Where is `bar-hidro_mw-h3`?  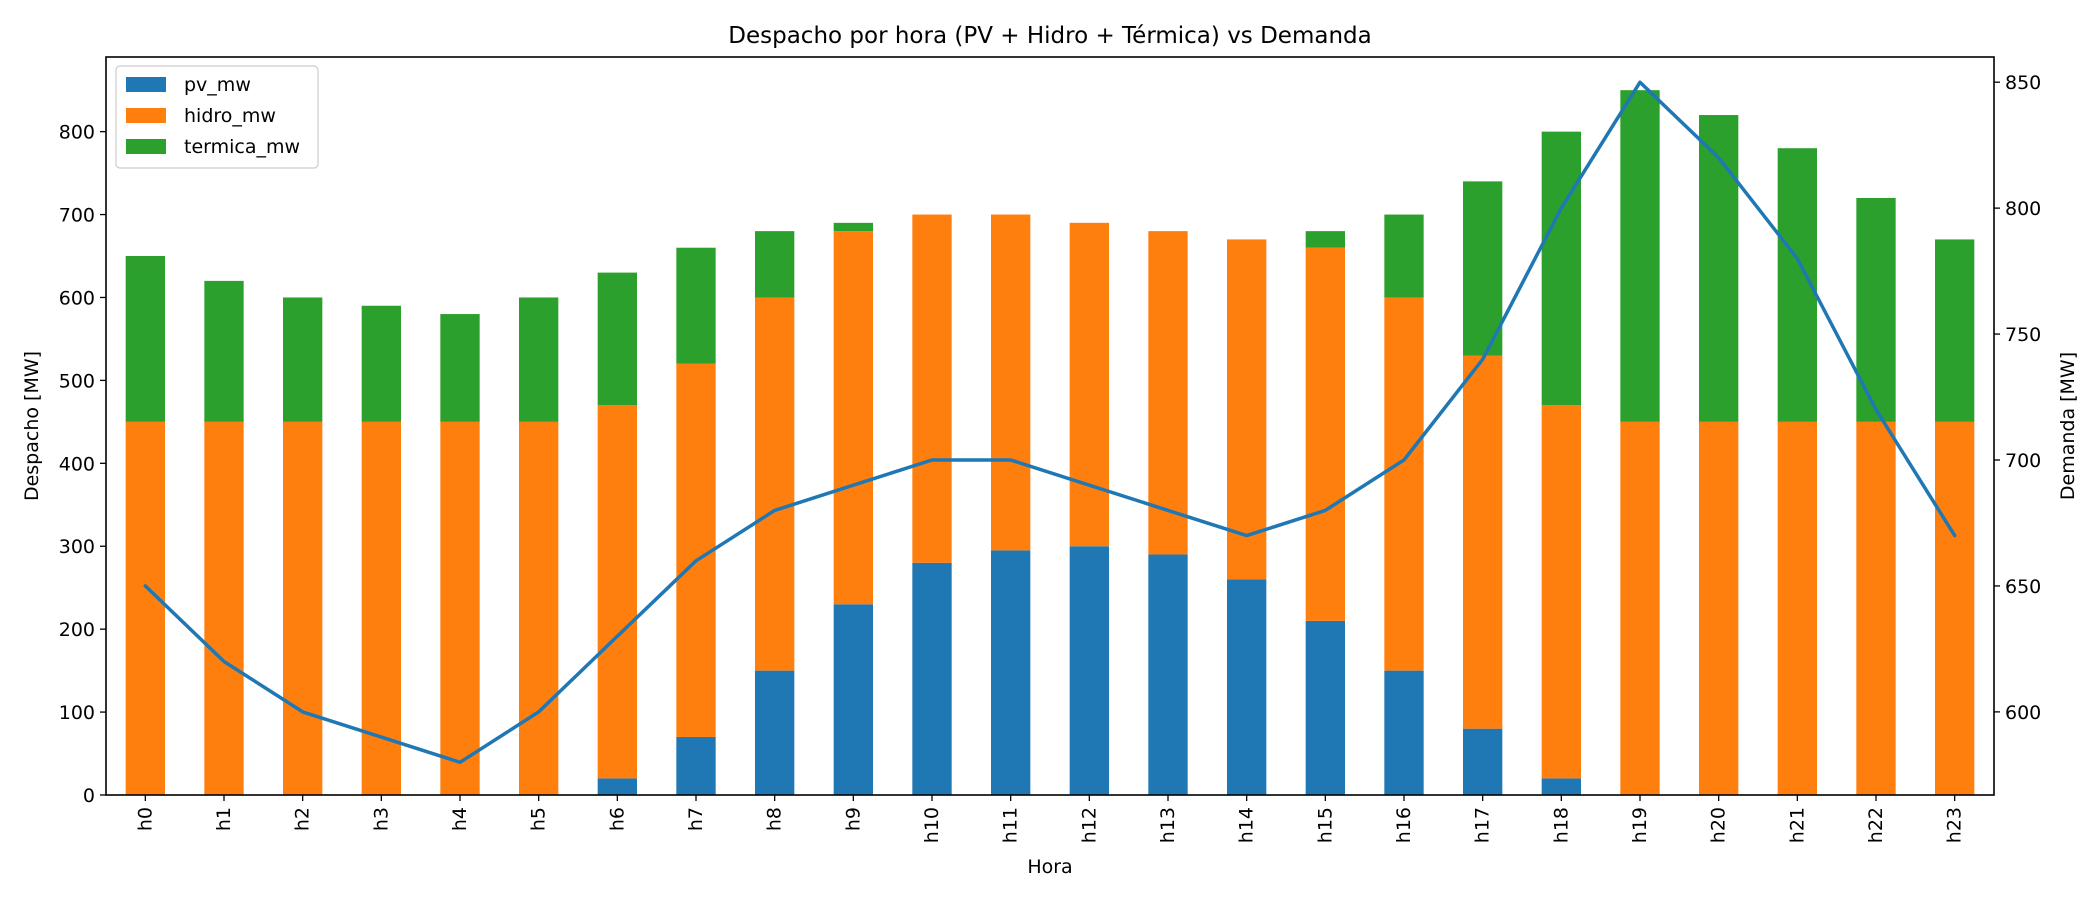 bar-hidro_mw-h3 is located at coordinates (381, 608).